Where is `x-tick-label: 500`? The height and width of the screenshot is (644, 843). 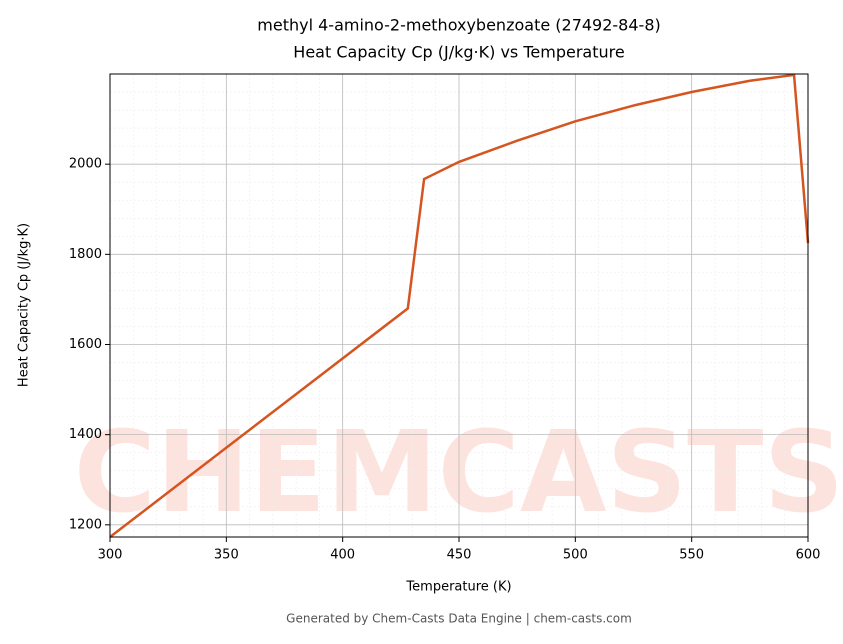 x-tick-label: 500 is located at coordinates (575, 555).